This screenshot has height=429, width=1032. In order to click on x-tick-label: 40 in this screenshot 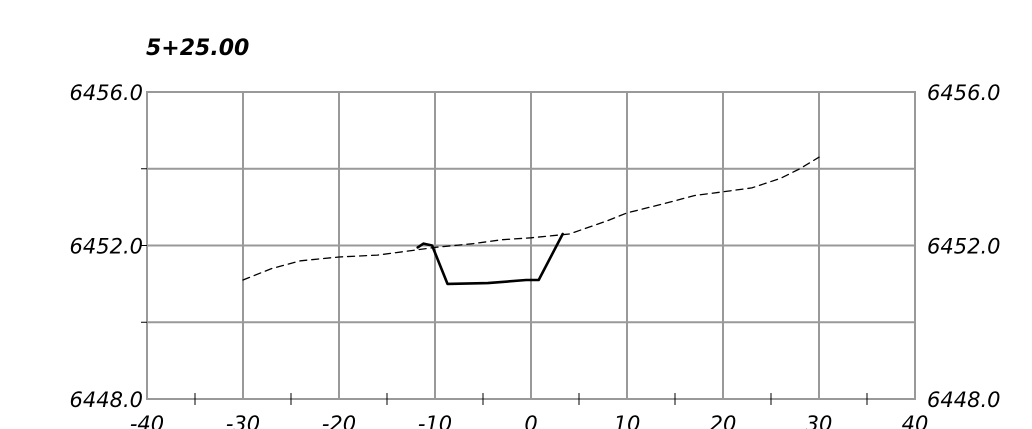, I will do `click(915, 420)`.